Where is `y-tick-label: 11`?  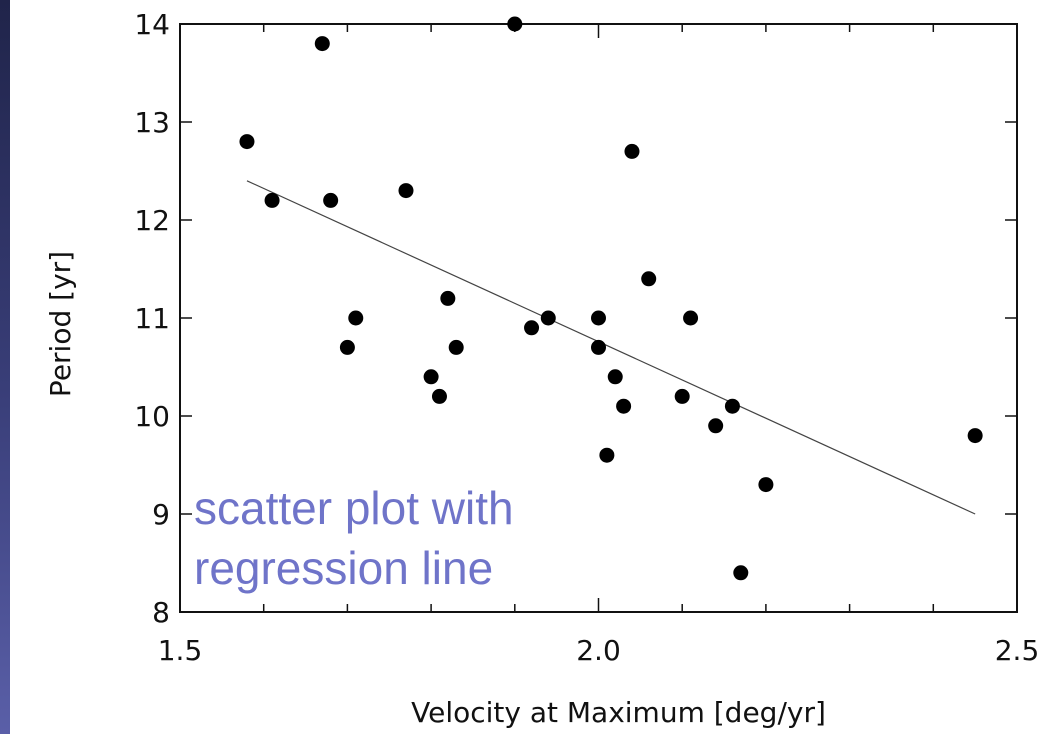 y-tick-label: 11 is located at coordinates (152, 318).